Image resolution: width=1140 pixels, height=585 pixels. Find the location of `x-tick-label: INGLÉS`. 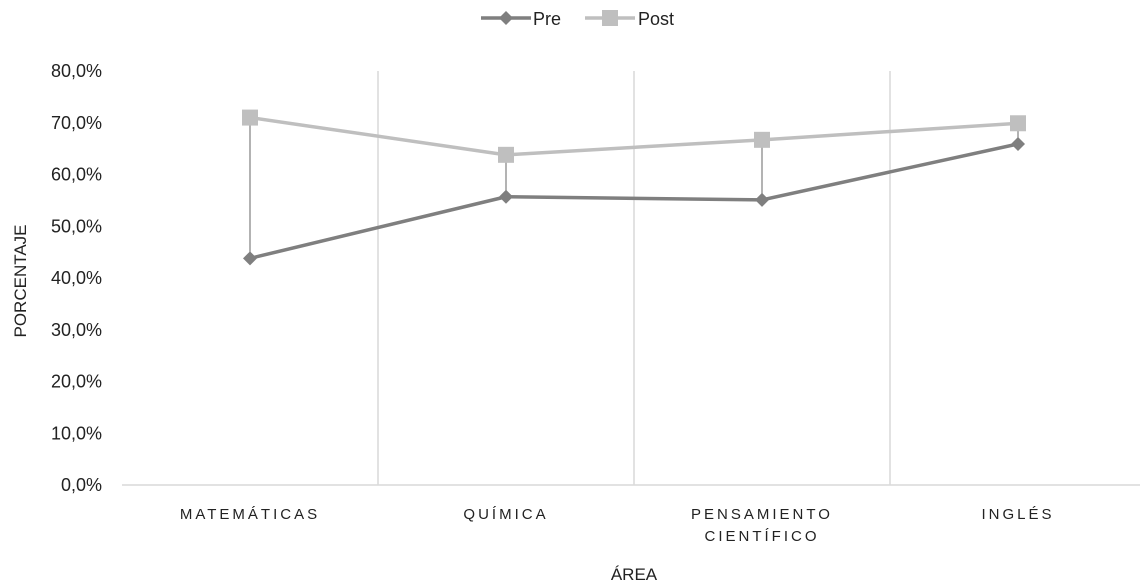

x-tick-label: INGLÉS is located at coordinates (1017, 514).